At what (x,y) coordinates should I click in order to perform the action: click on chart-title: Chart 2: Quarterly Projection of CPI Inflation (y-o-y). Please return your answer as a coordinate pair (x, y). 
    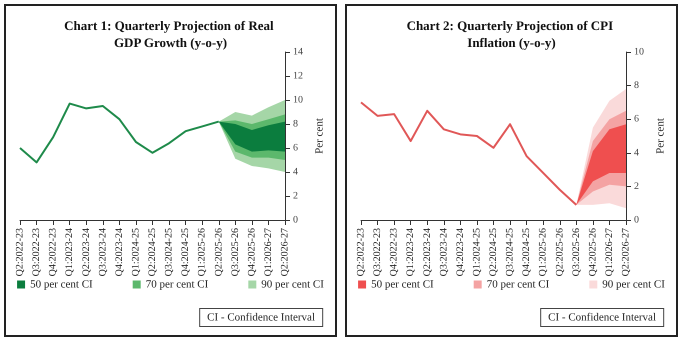
    Looking at the image, I should click on (511, 34).